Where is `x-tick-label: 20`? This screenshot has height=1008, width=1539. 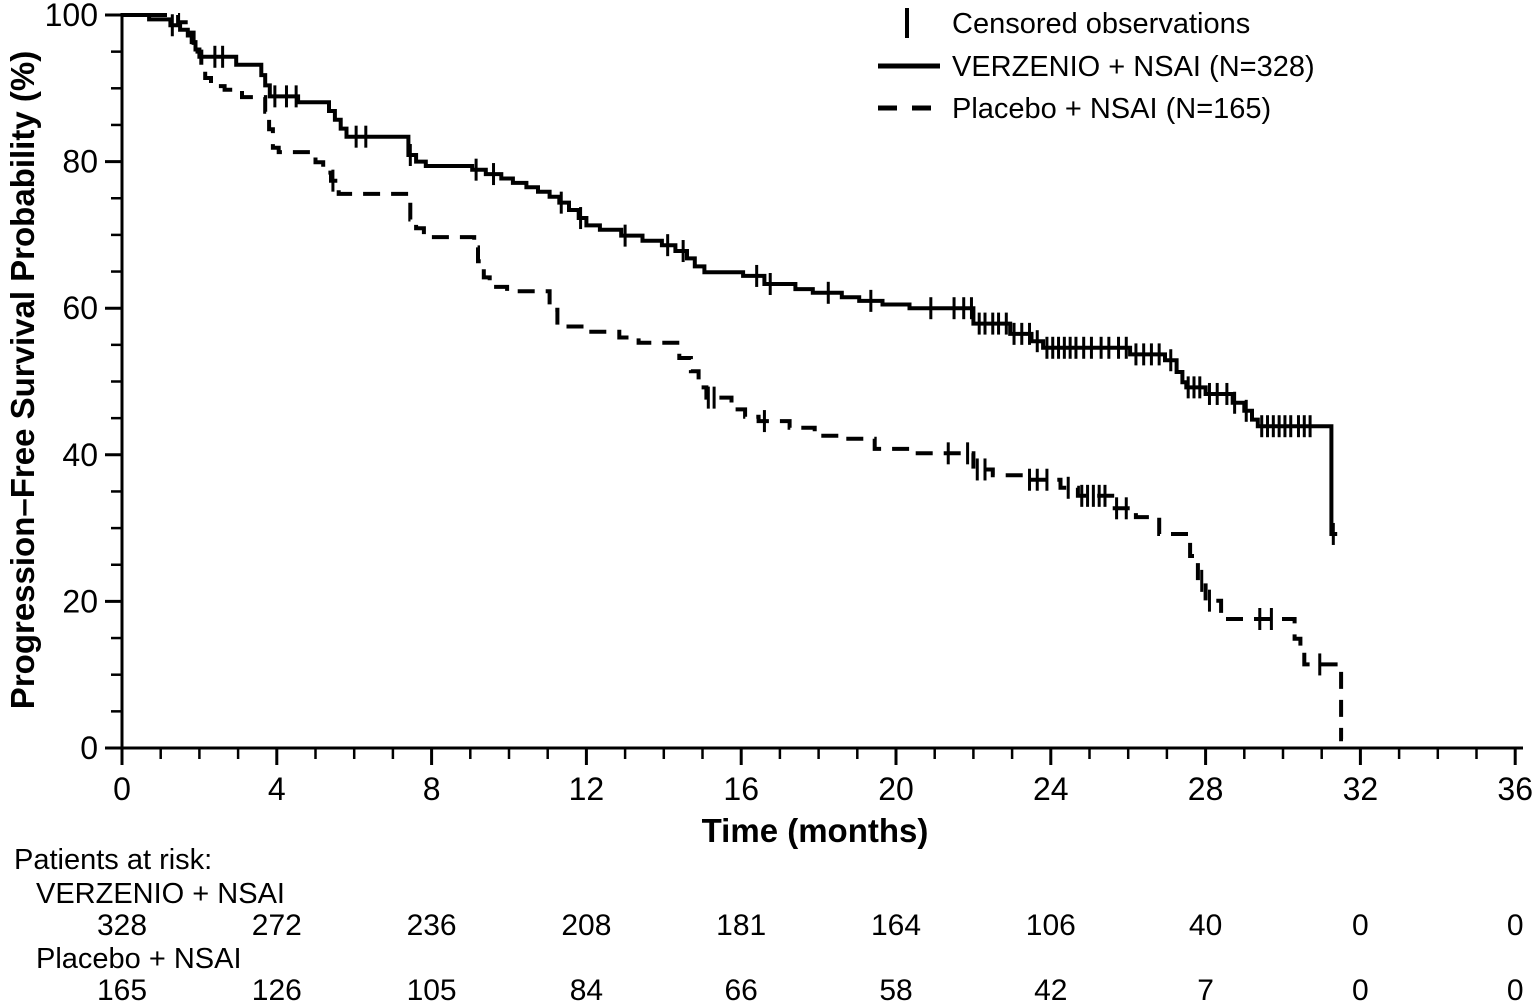
x-tick-label: 20 is located at coordinates (896, 789).